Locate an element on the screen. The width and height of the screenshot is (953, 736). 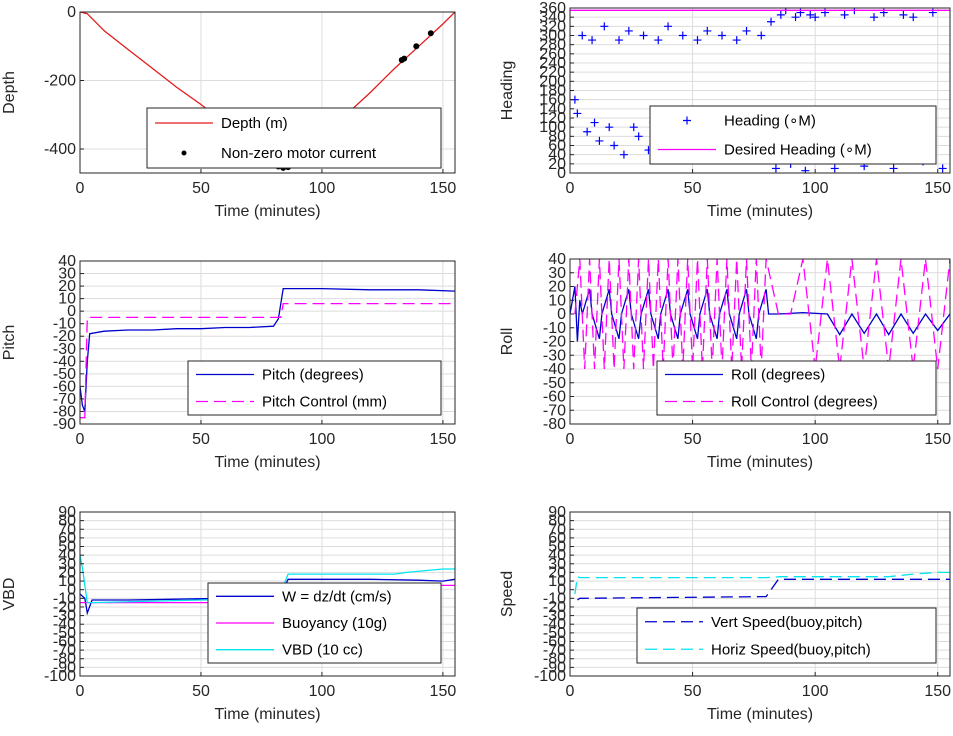
legend-label: Pitch Control (mm) is located at coordinates (324, 402).